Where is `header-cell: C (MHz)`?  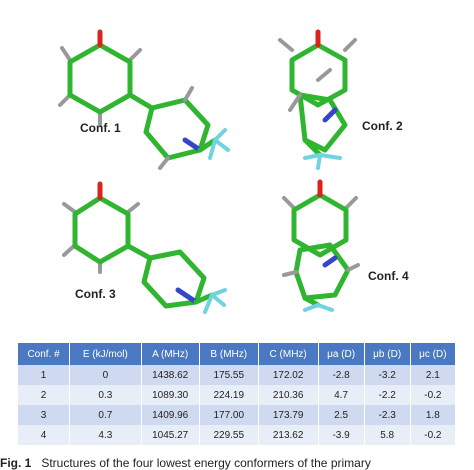 header-cell: C (MHz) is located at coordinates (288, 354).